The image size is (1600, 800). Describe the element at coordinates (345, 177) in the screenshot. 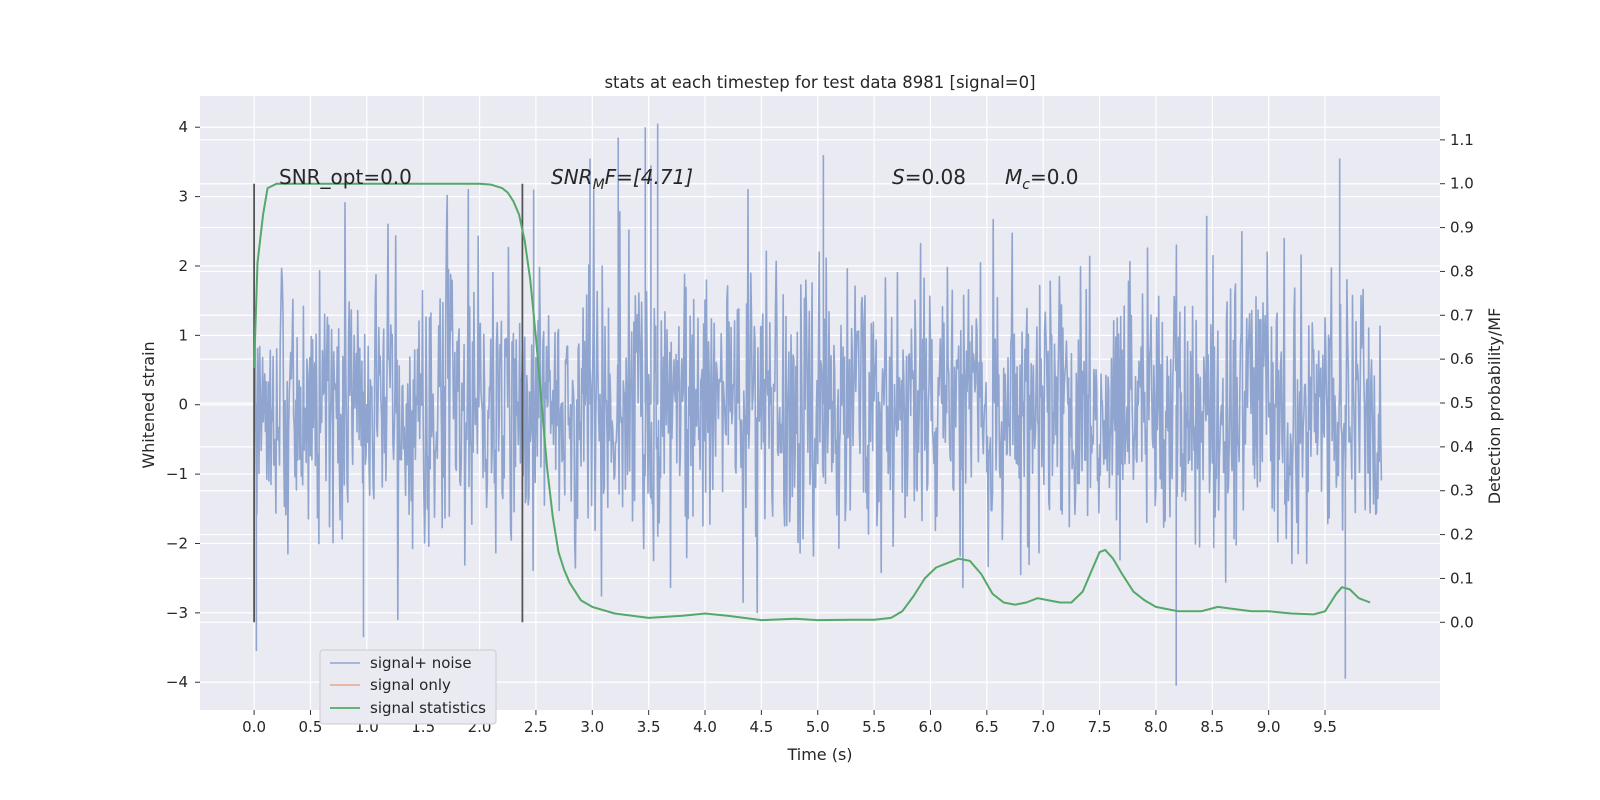

I see `annotation-snr-opt: SNR_opt=0.0` at that location.